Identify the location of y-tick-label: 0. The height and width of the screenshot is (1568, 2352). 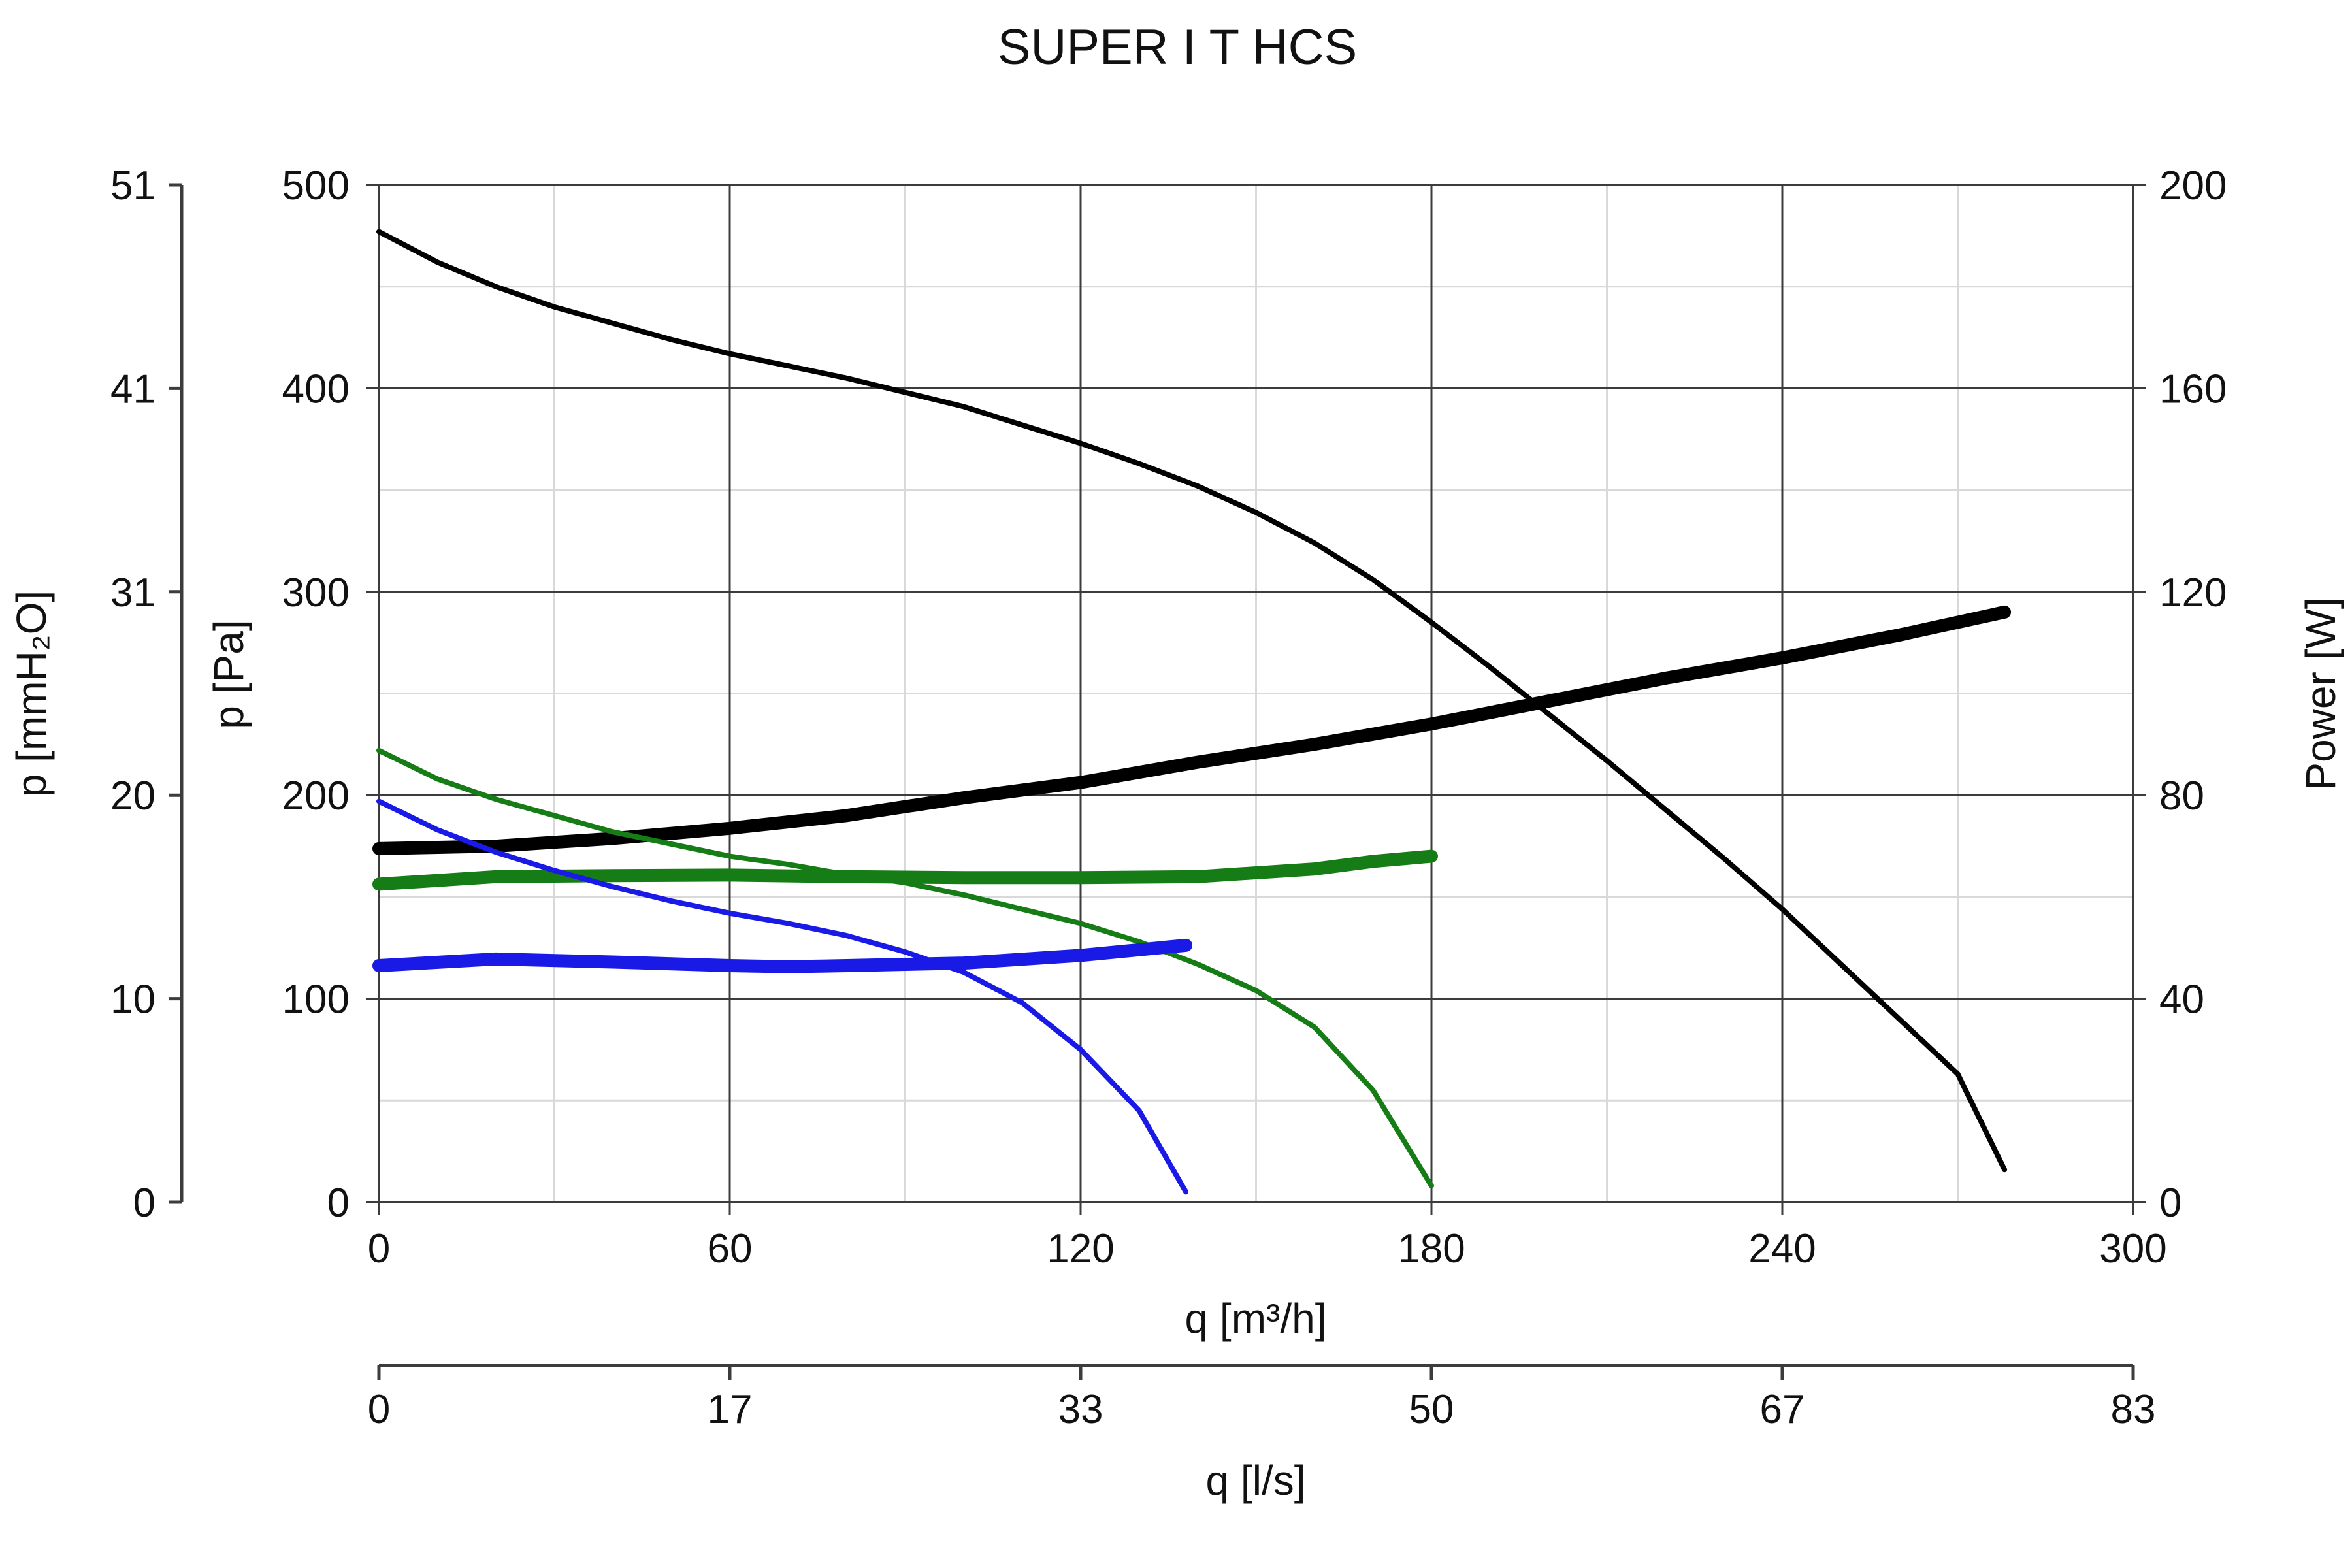
(338, 1203).